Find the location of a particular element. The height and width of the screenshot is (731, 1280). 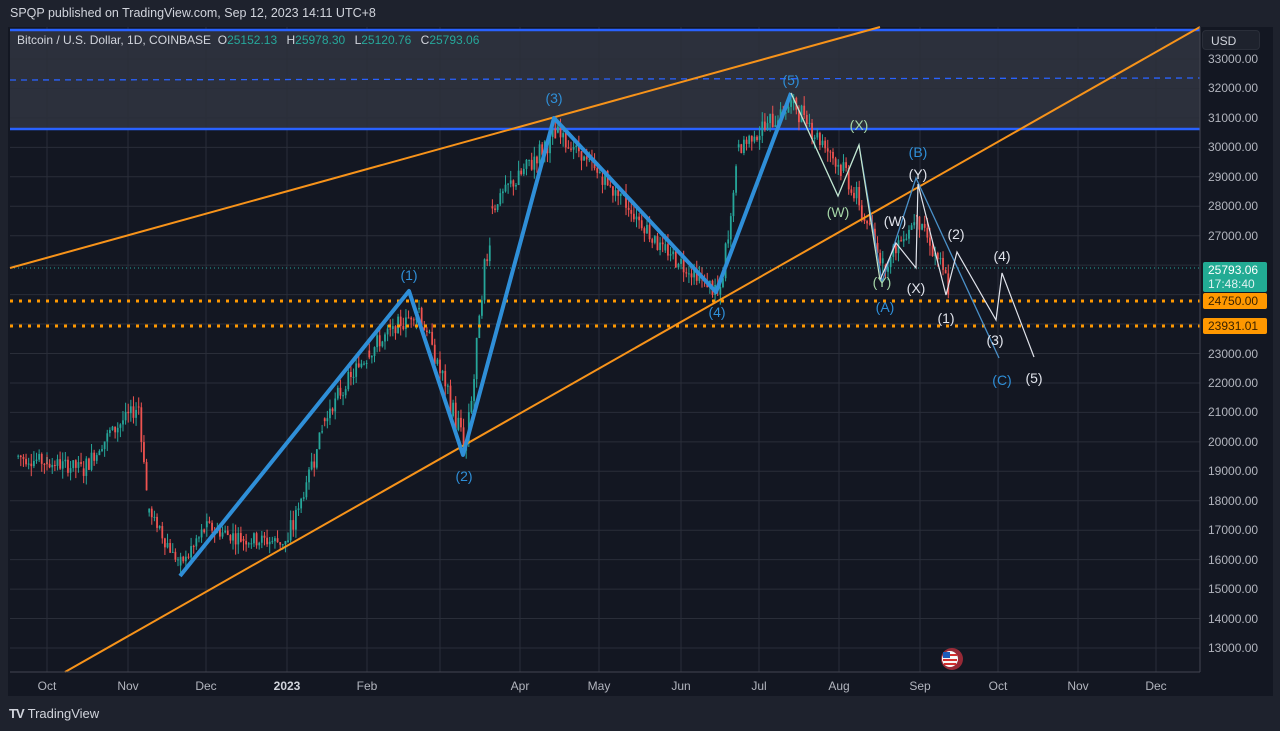

price-tick: 23000.00 is located at coordinates (1233, 353).